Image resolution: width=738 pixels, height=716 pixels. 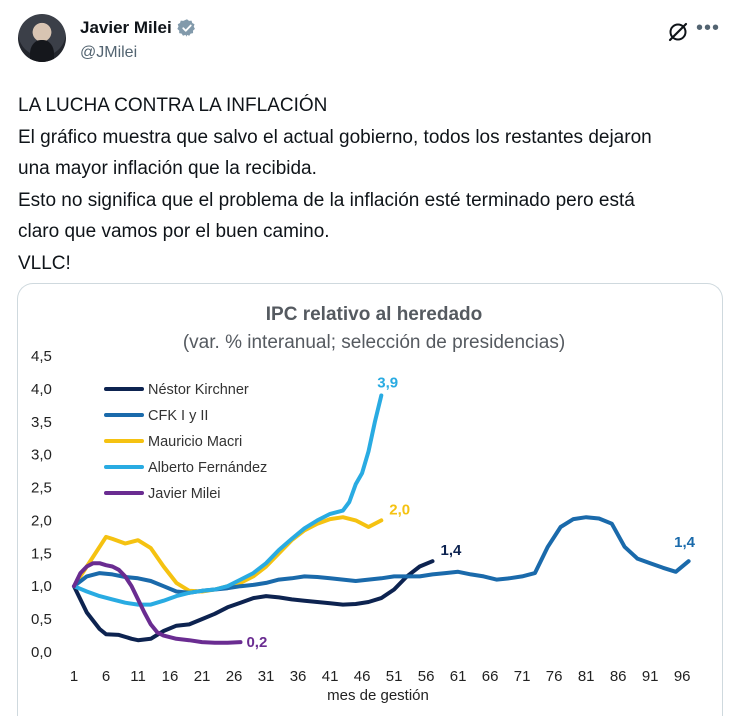 I want to click on x-tick-label: 6, so click(x=106, y=676).